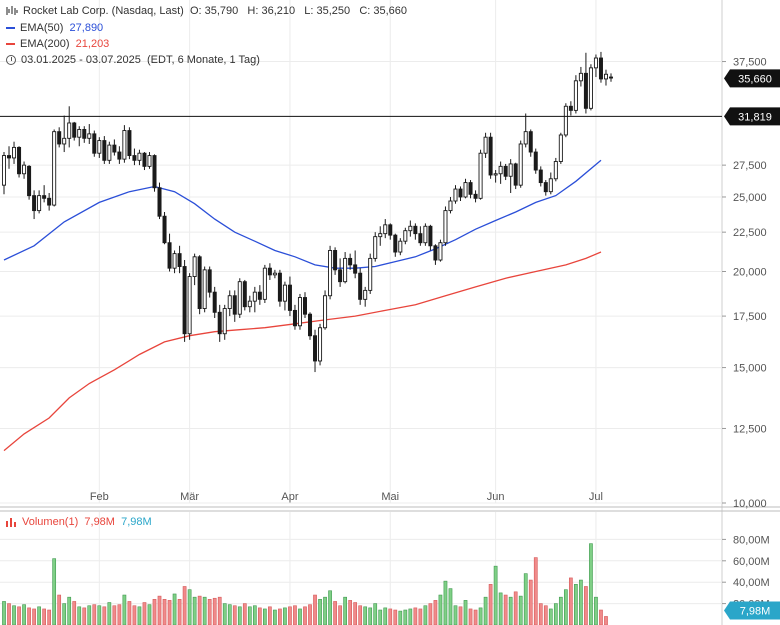  What do you see at coordinates (750, 317) in the screenshot?
I see `price-tick-label: 17,500` at bounding box center [750, 317].